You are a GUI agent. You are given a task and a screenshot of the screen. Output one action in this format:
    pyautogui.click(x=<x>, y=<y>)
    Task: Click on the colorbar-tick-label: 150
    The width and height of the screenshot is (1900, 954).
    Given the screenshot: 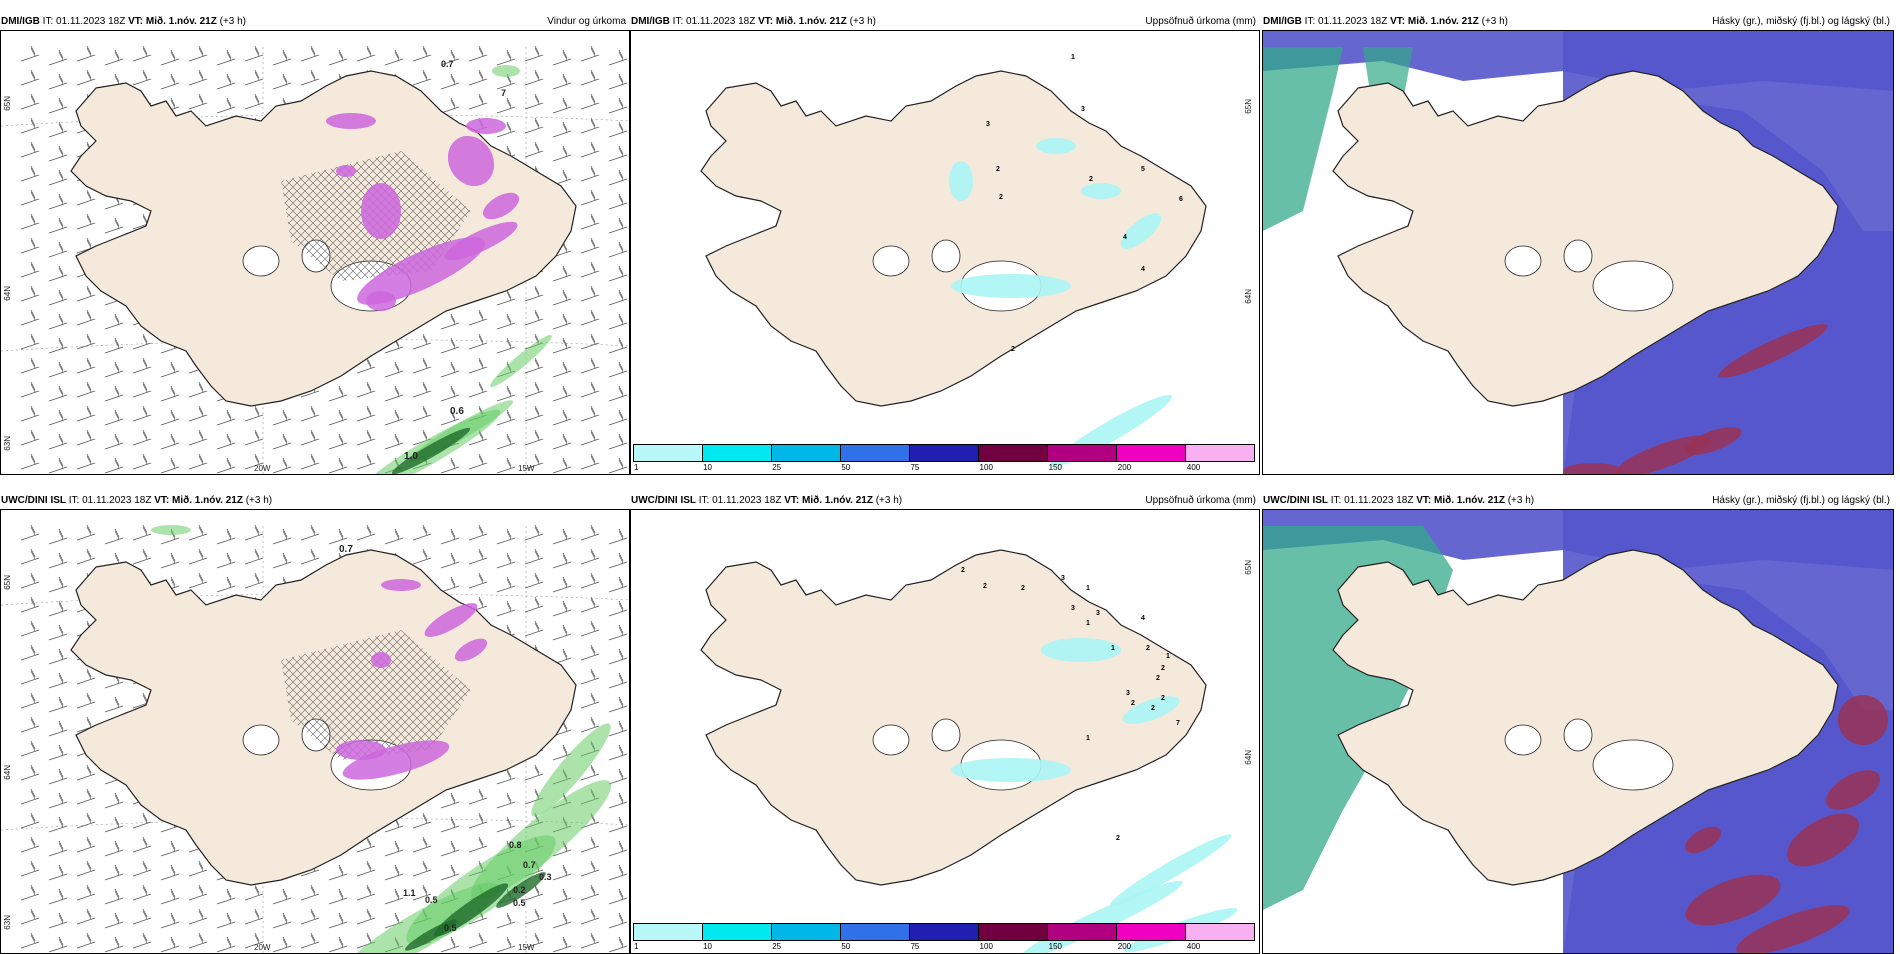 What is the action you would take?
    pyautogui.click(x=1055, y=946)
    